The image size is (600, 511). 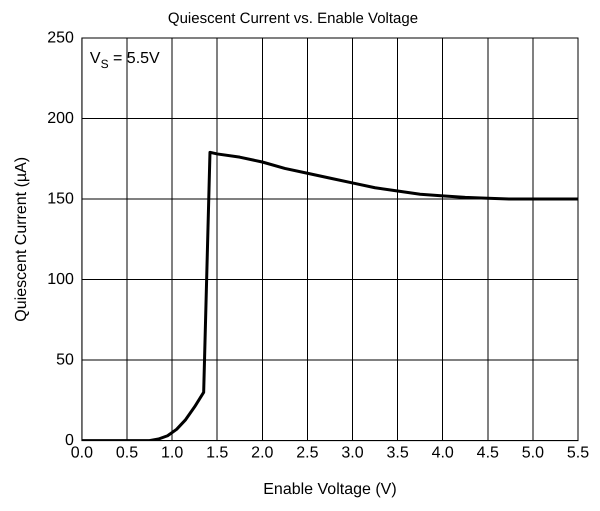 What do you see at coordinates (127, 453) in the screenshot?
I see `x-tick-label: 0.5` at bounding box center [127, 453].